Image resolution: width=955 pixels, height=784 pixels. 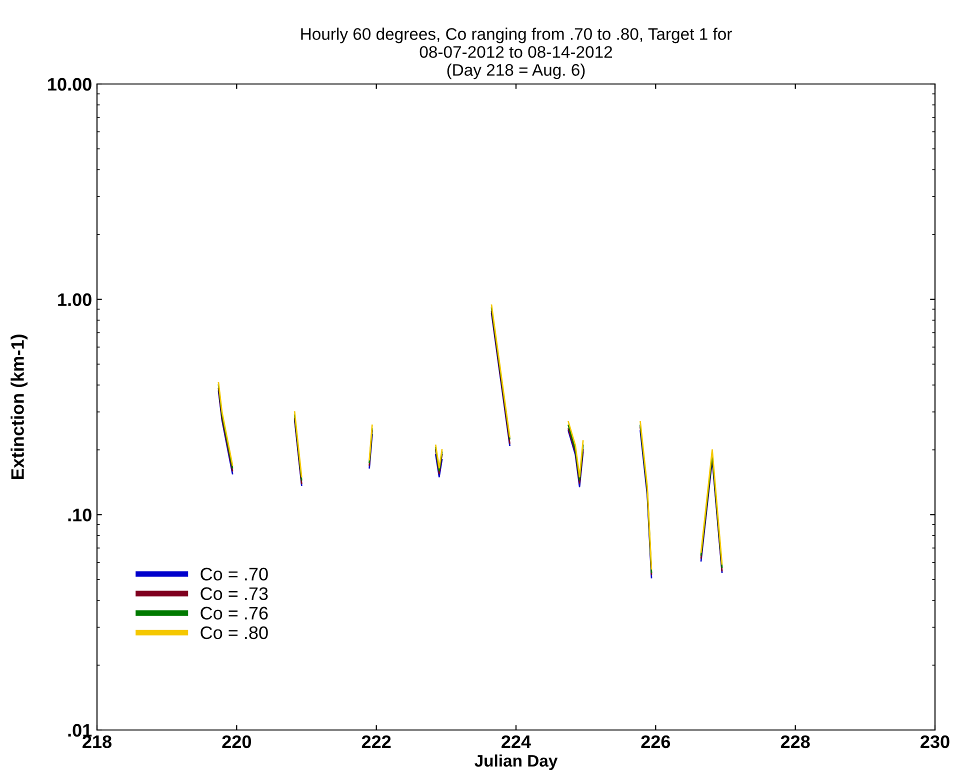 I want to click on x-axis-title: Julian Day, so click(x=516, y=762).